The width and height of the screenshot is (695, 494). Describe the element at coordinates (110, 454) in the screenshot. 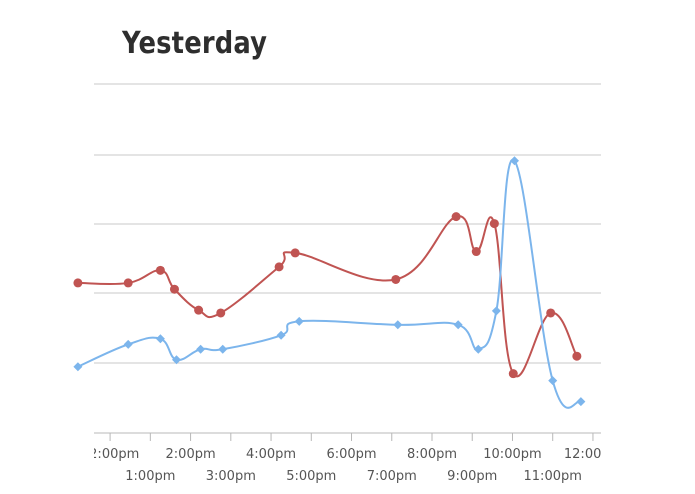

I see `x-tick-label: 12:00pm` at that location.